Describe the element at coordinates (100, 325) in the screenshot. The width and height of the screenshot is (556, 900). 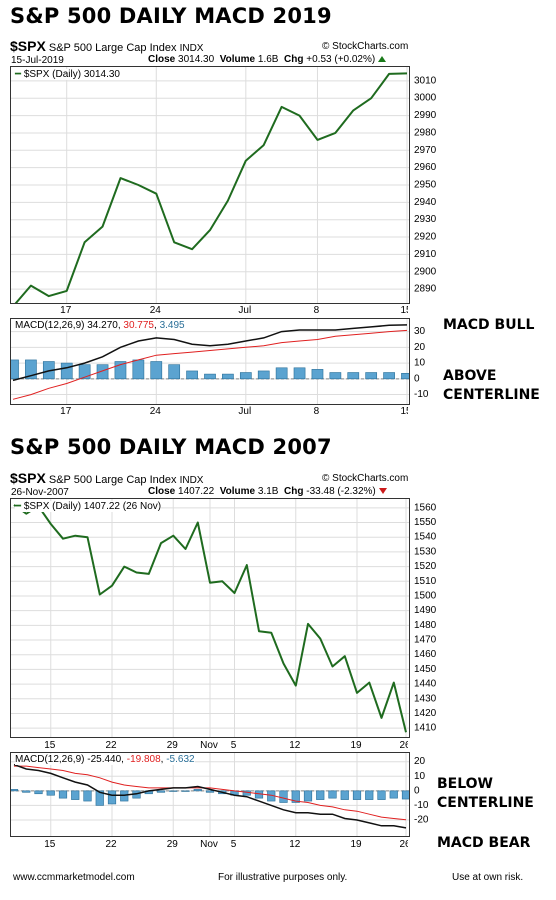
I see `chart1-macd-legend: MACD(12,26,9) 34.270, 30.775, 3.495` at that location.